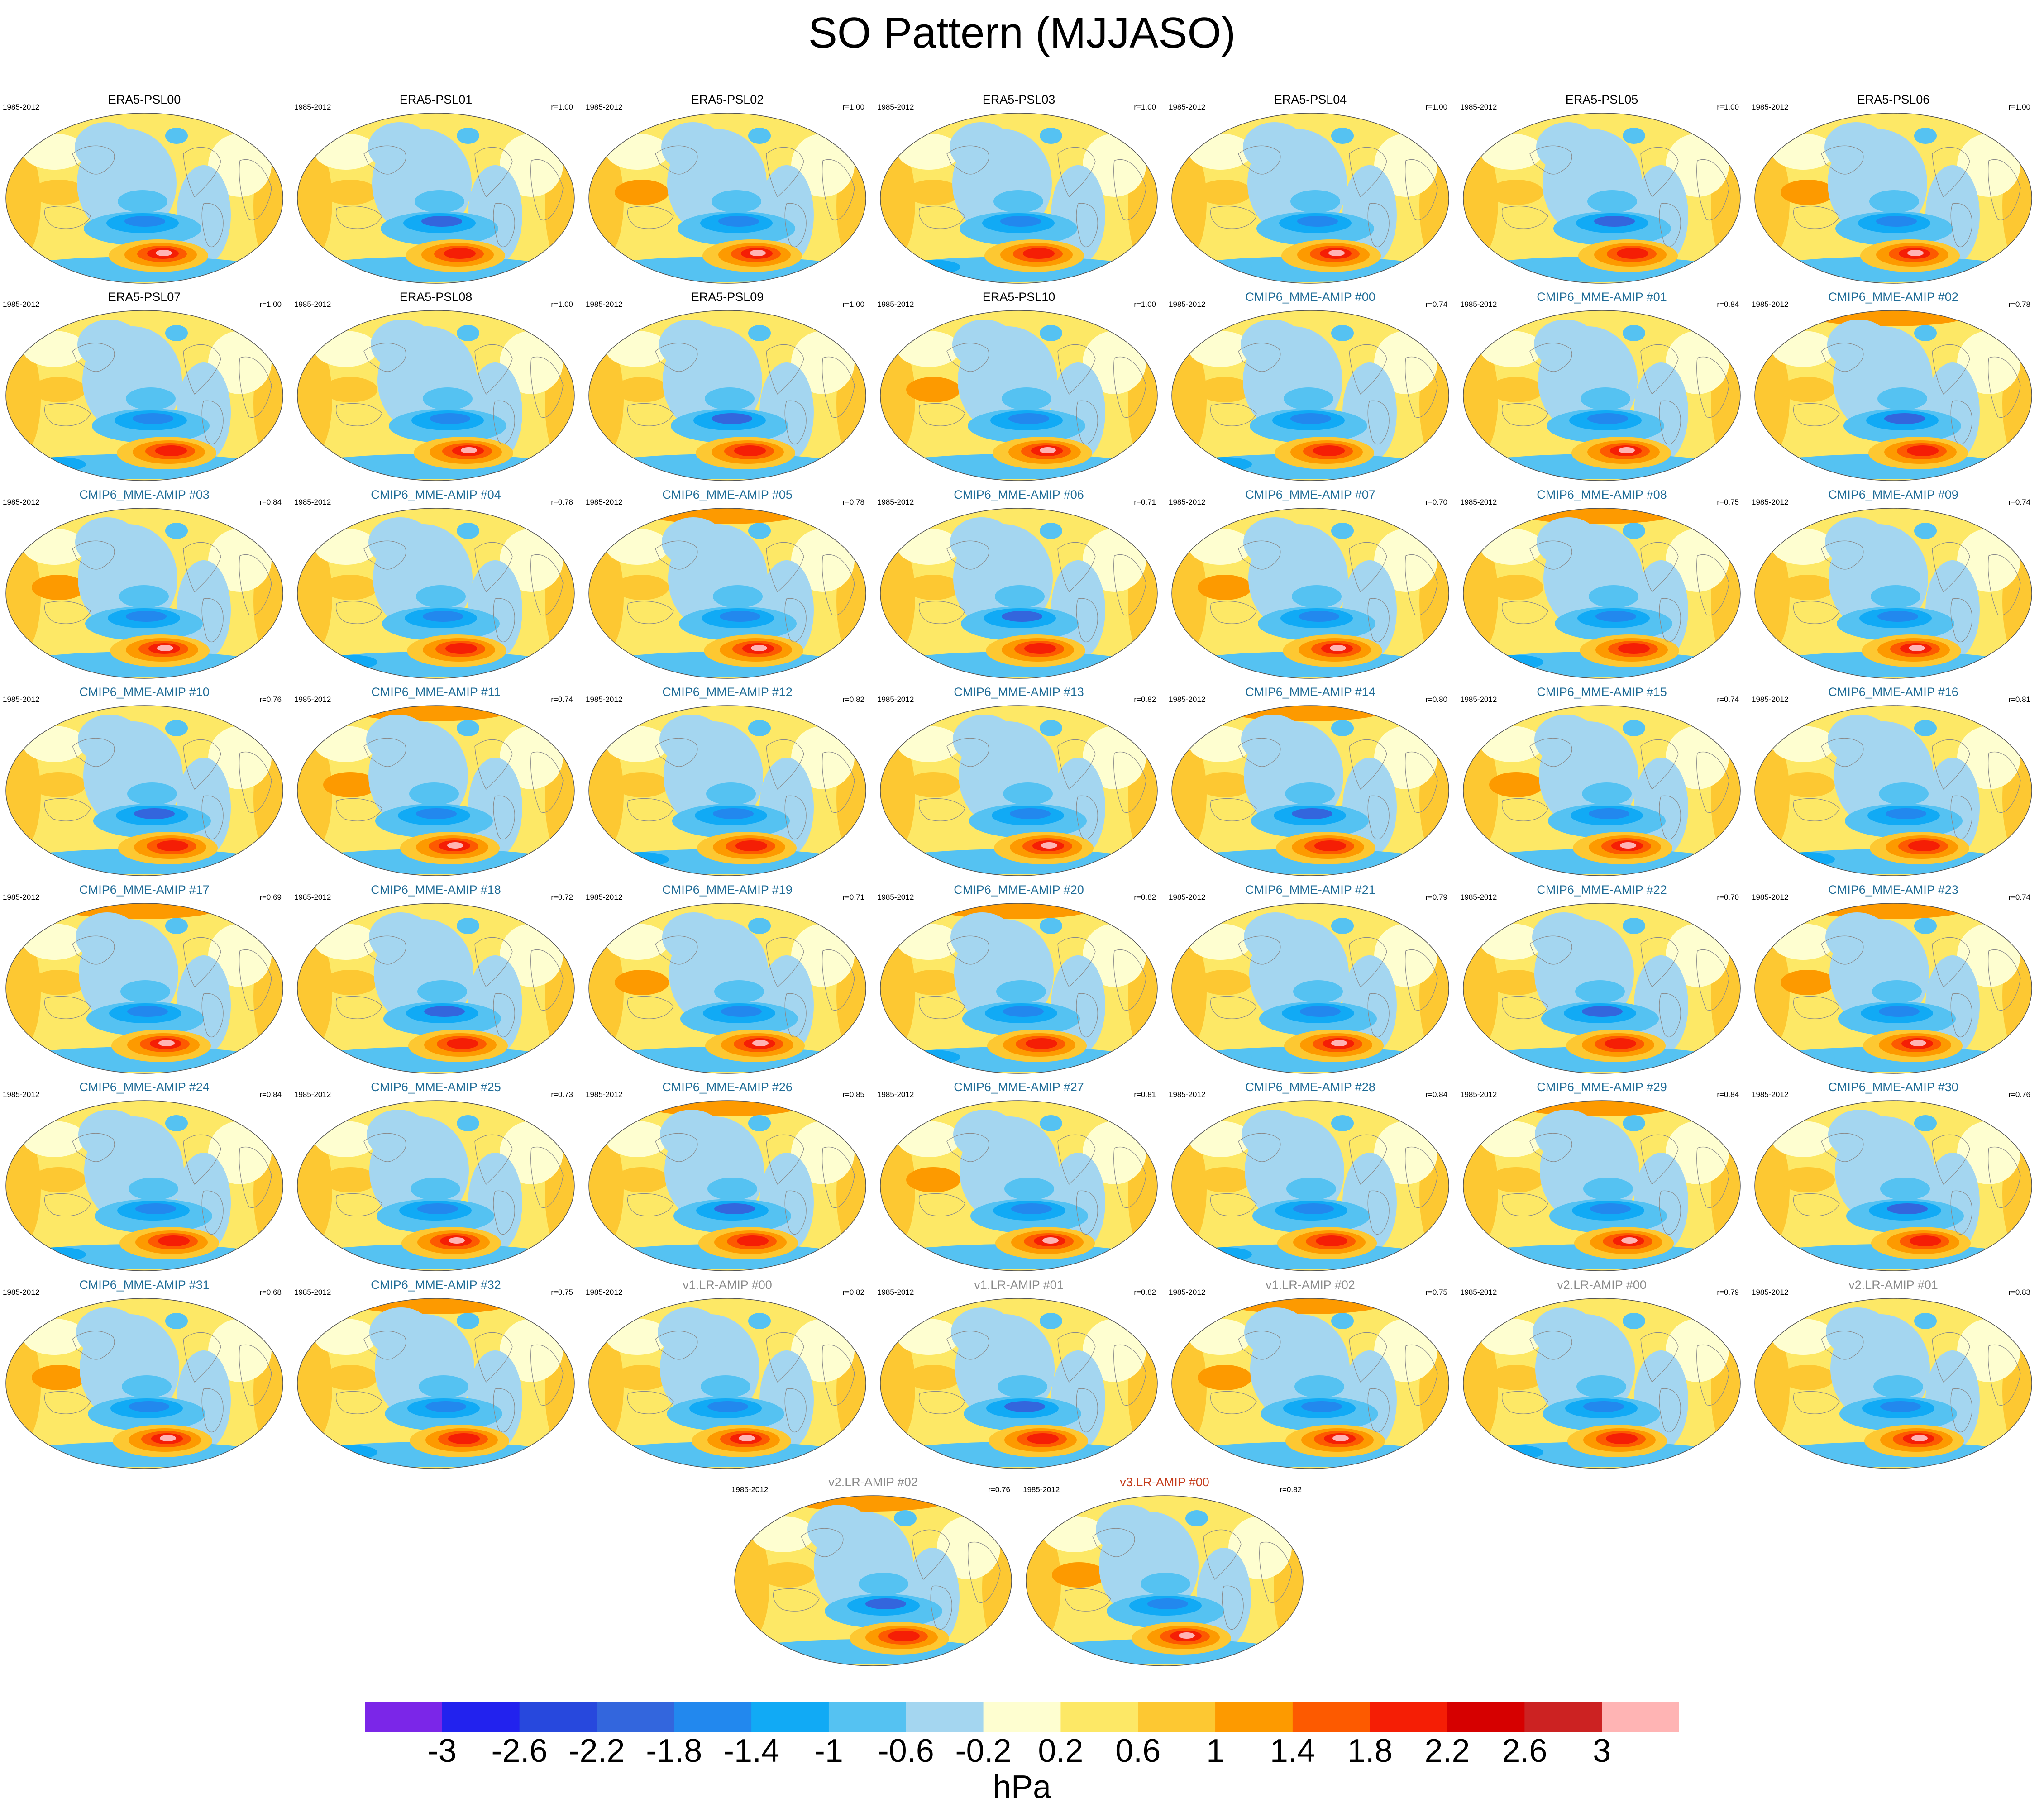 The height and width of the screenshot is (1817, 2044). I want to click on colorbar-tick-label: -1.4, so click(751, 1751).